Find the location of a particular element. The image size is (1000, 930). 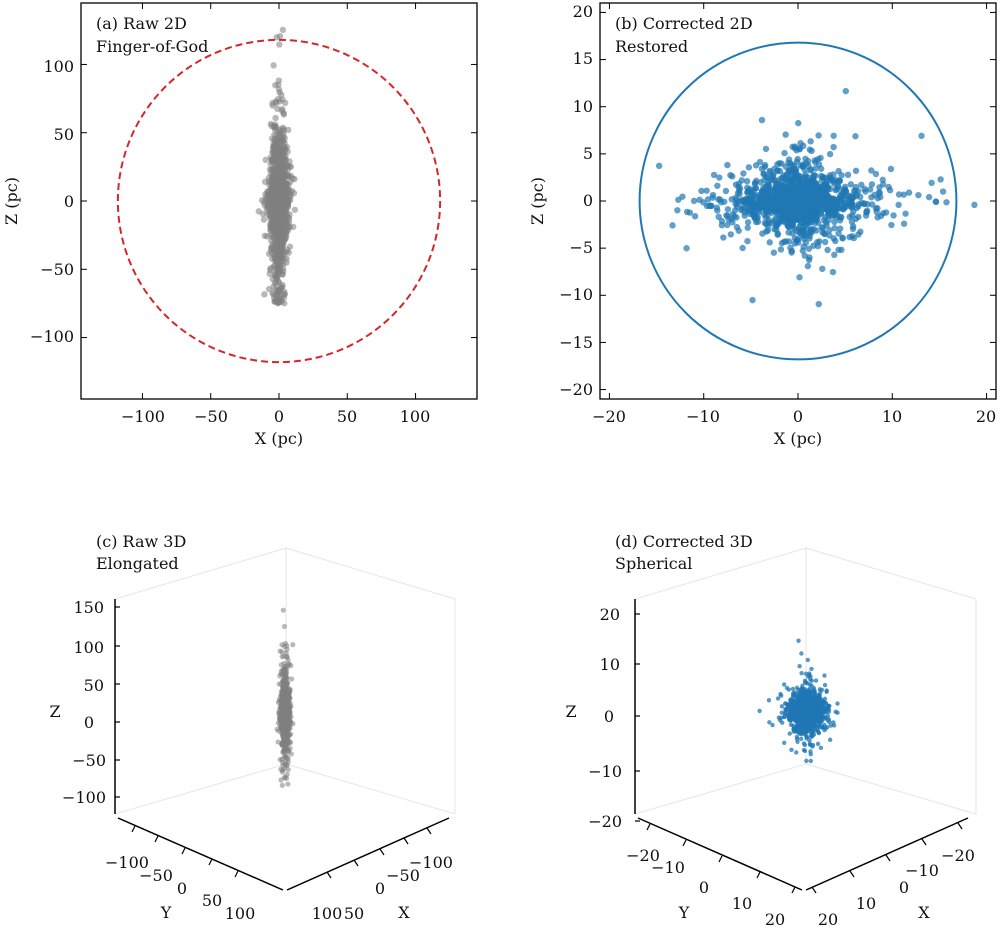

panel-b-ytick-label: −10 is located at coordinates (576, 294).